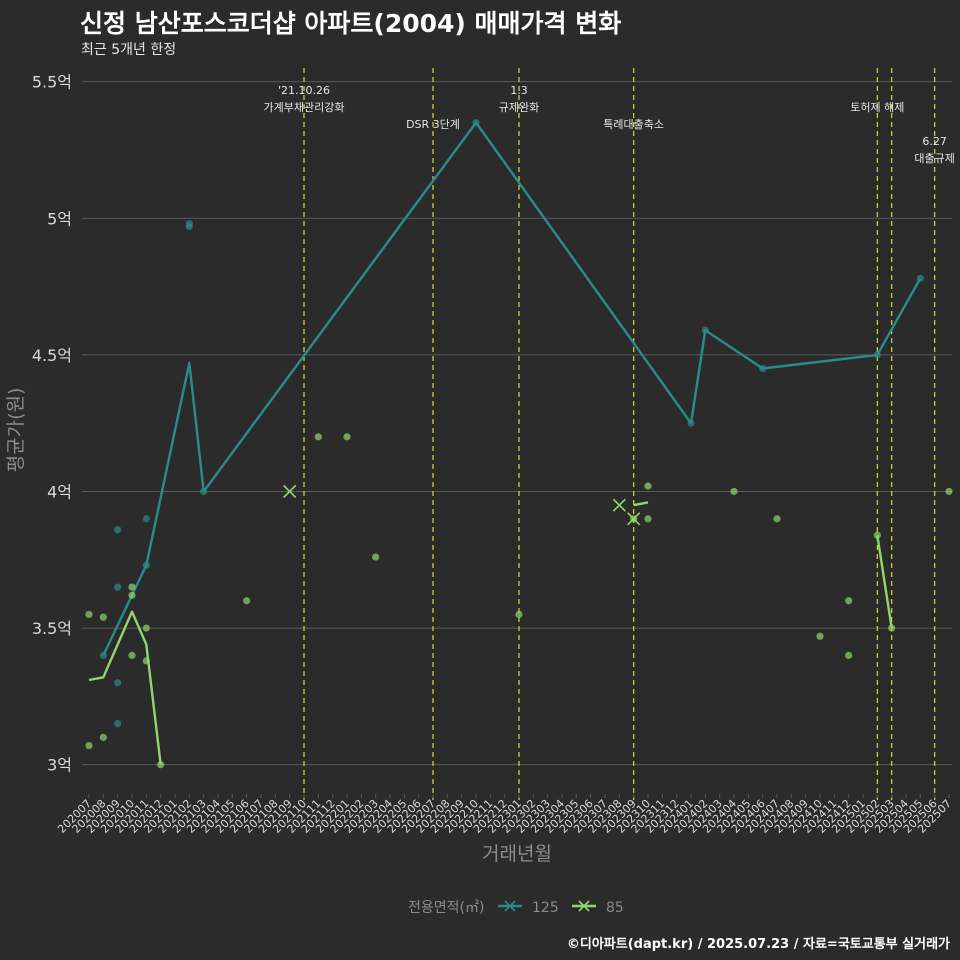  Describe the element at coordinates (877, 107) in the screenshot. I see `event-label: 토허제 해제` at that location.